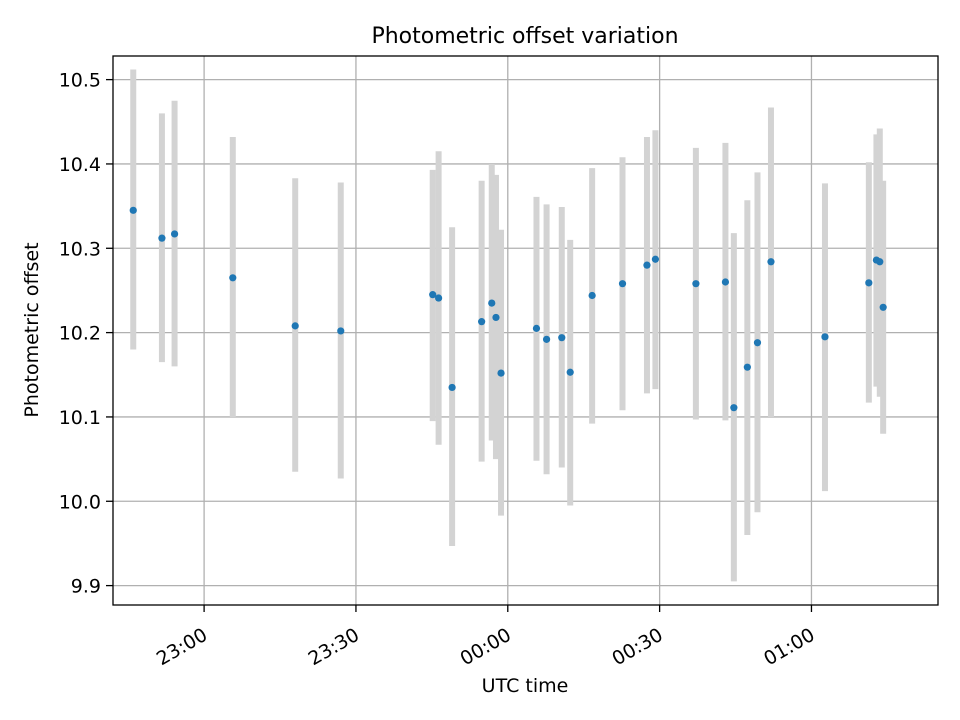 This screenshot has width=960, height=720. Describe the element at coordinates (80, 81) in the screenshot. I see `y-tick-label: 10.5` at that location.